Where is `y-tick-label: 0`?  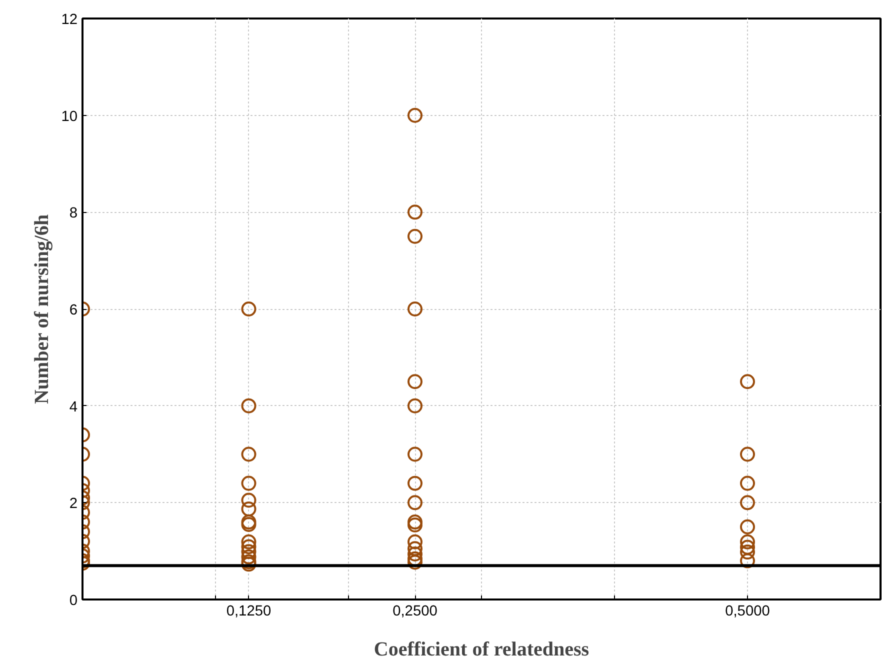 y-tick-label: 0 is located at coordinates (73, 601).